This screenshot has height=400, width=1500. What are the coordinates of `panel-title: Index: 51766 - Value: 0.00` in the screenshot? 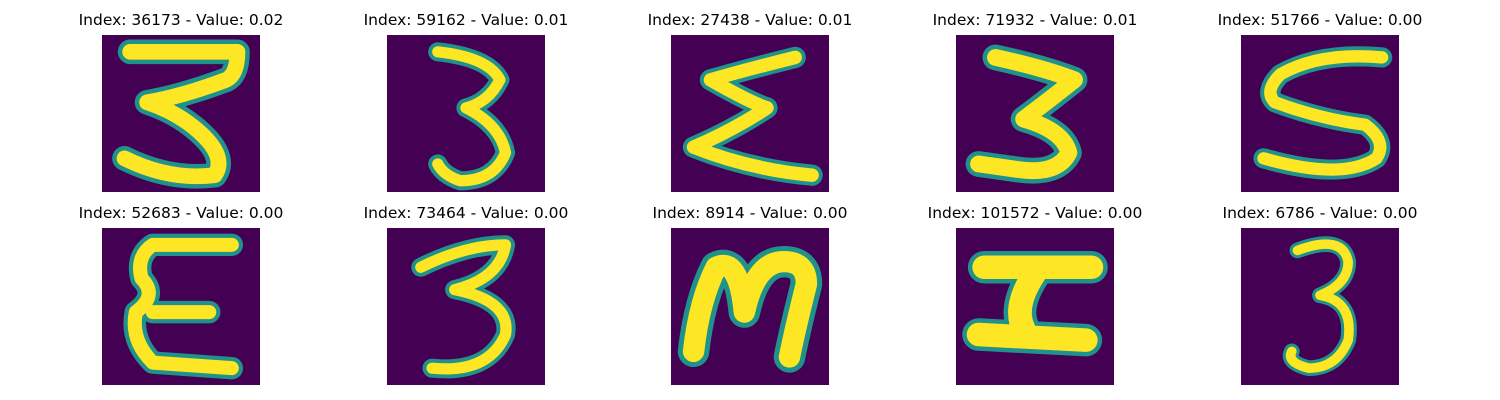 It's located at (1320, 20).